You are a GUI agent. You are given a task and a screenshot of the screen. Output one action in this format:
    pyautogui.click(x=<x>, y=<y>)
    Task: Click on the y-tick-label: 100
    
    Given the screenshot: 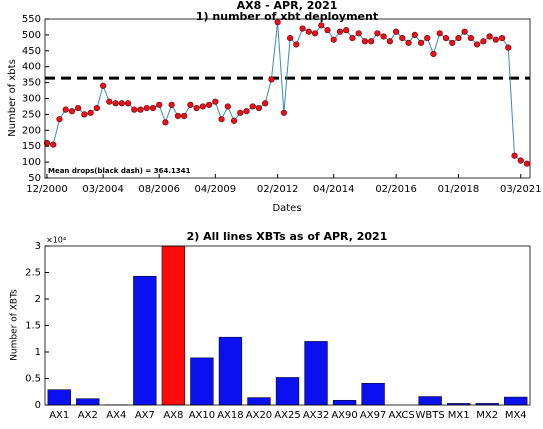 What is the action you would take?
    pyautogui.click(x=31, y=162)
    